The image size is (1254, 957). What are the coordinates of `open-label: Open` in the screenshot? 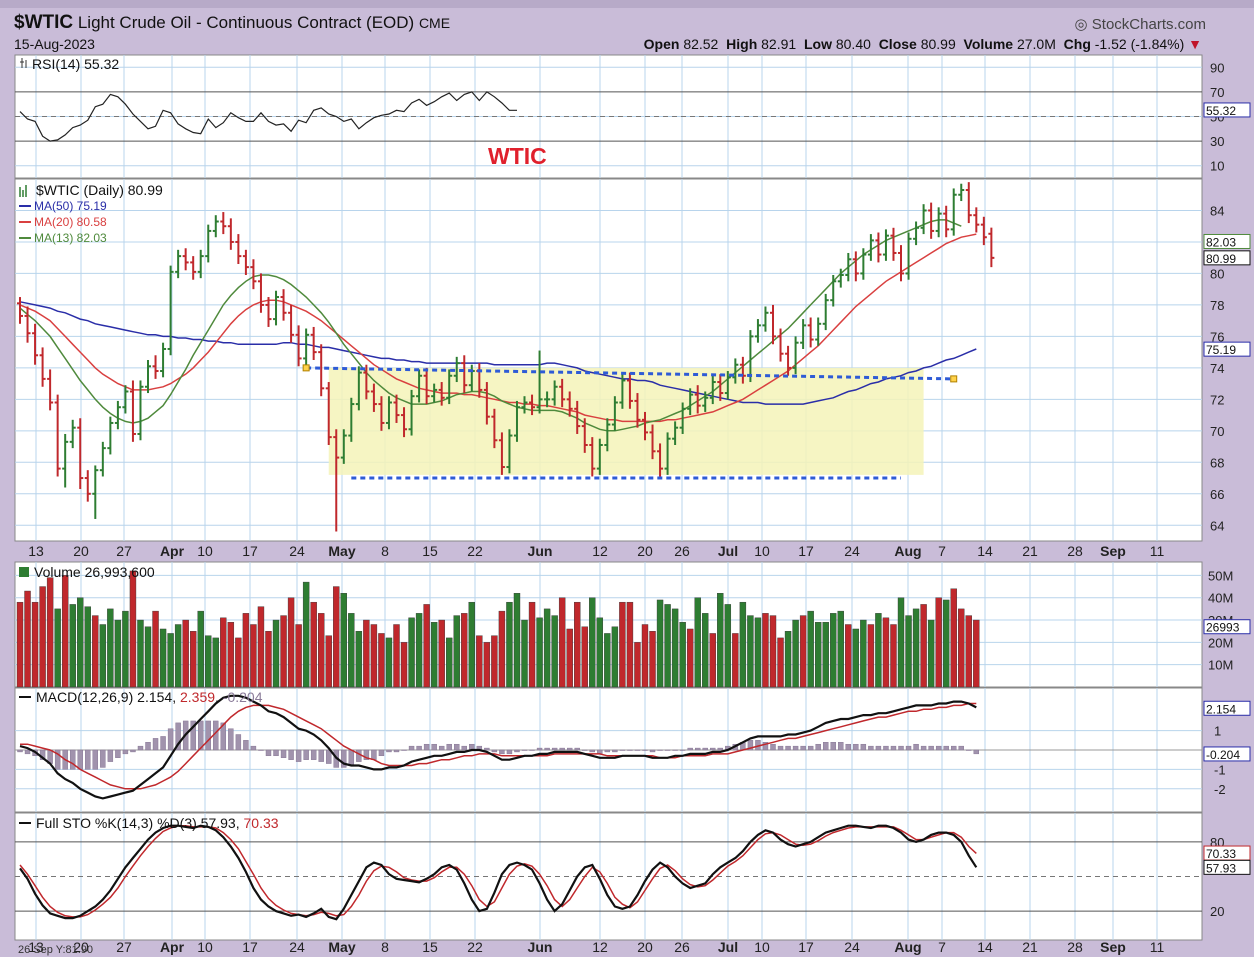 It's located at (661, 44).